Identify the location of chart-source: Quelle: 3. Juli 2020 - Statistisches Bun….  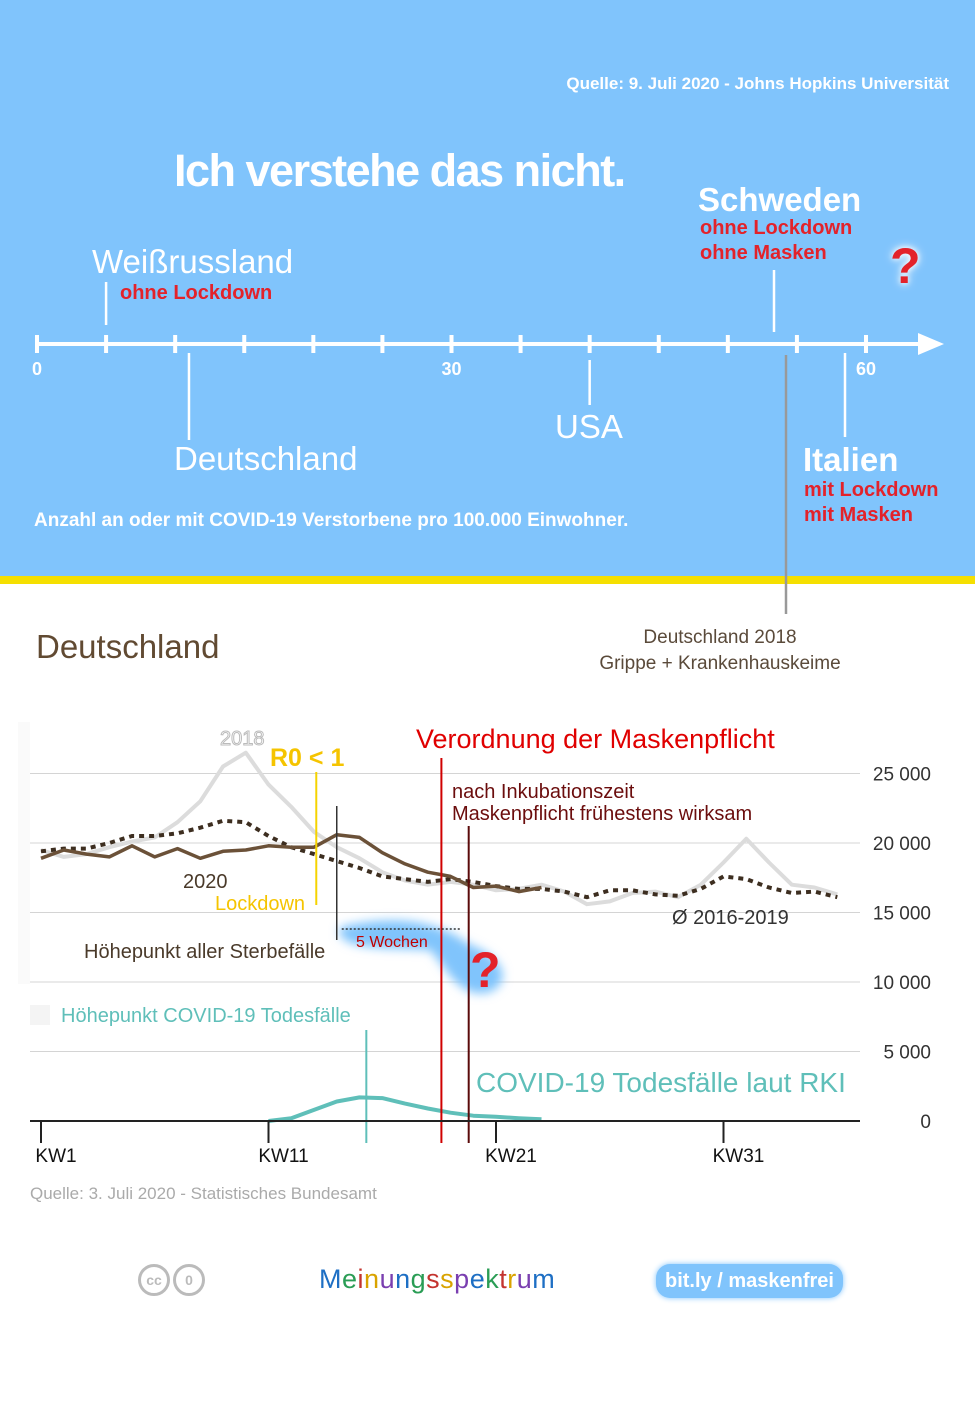
(203, 1193).